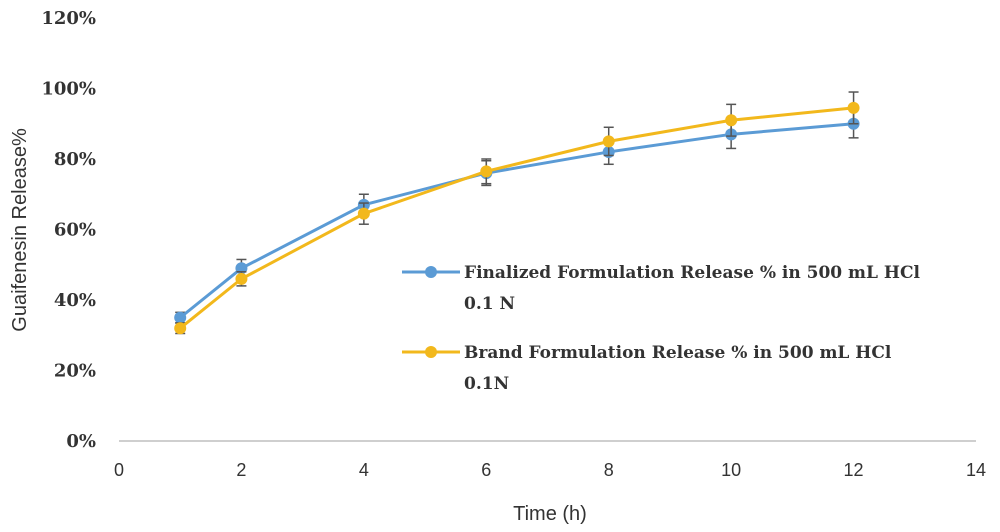 This screenshot has width=1000, height=532. Describe the element at coordinates (75, 159) in the screenshot. I see `y-tick-label: 80%` at that location.